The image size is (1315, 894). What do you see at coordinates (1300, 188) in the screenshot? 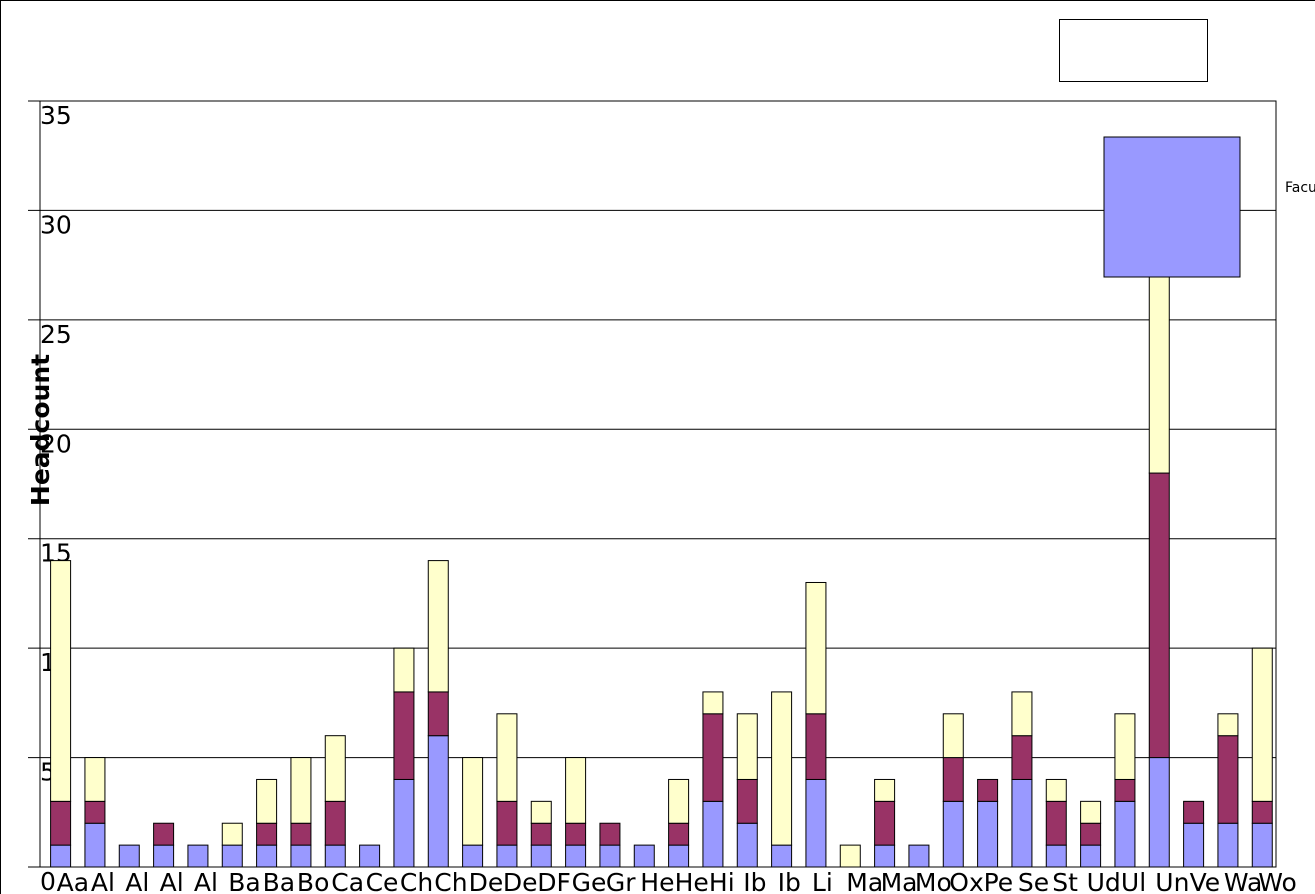
I see `legend-label: Faculty` at bounding box center [1300, 188].